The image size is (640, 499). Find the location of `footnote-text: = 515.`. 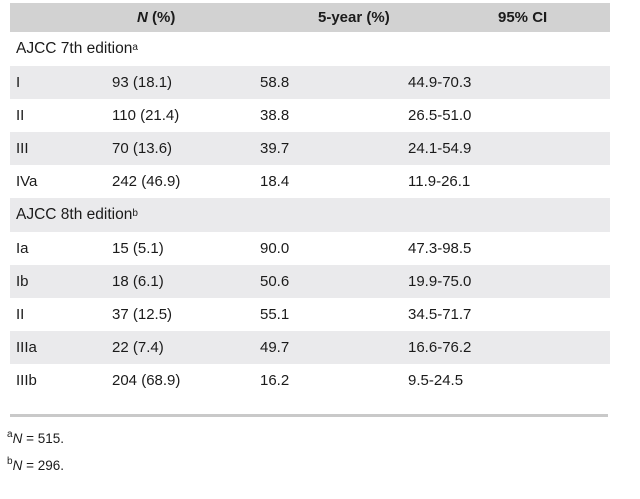

footnote-text: = 515. is located at coordinates (43, 438).